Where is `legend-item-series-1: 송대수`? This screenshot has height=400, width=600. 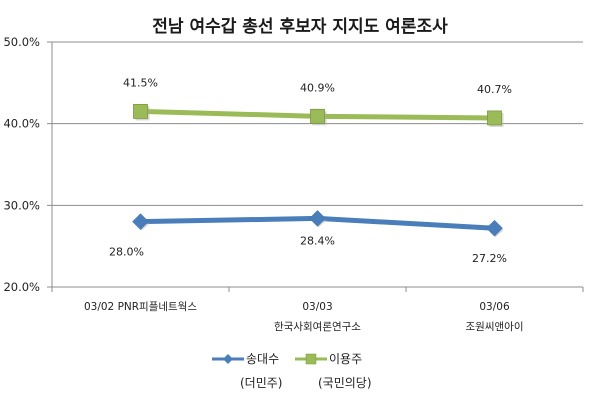
legend-item-series-1: 송대수 is located at coordinates (245, 358).